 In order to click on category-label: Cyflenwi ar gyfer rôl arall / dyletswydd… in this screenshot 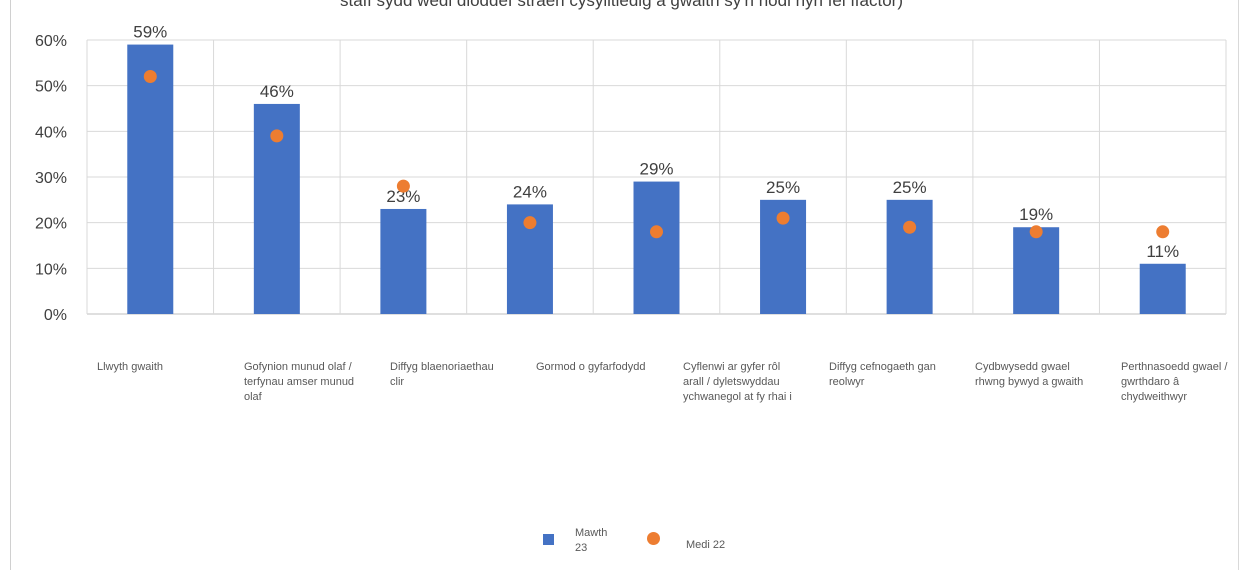, I will do `click(737, 382)`.